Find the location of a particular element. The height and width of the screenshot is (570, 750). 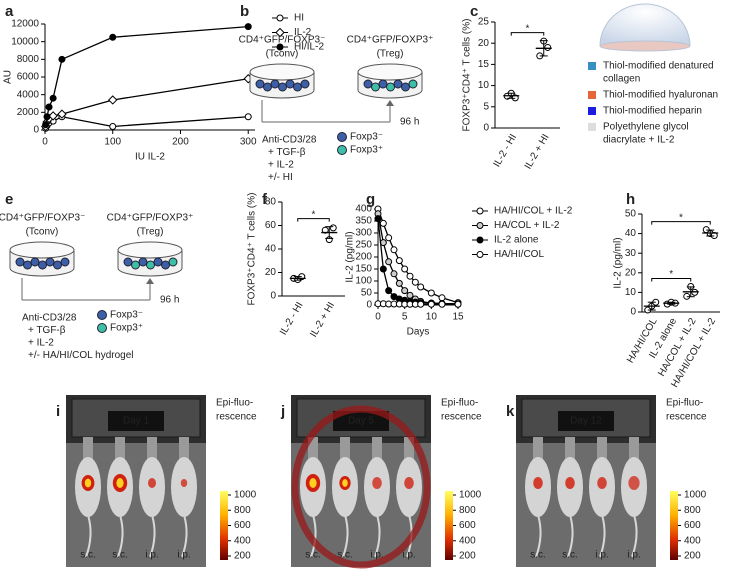

y-tick-label: 150 is located at coordinates (363, 269).